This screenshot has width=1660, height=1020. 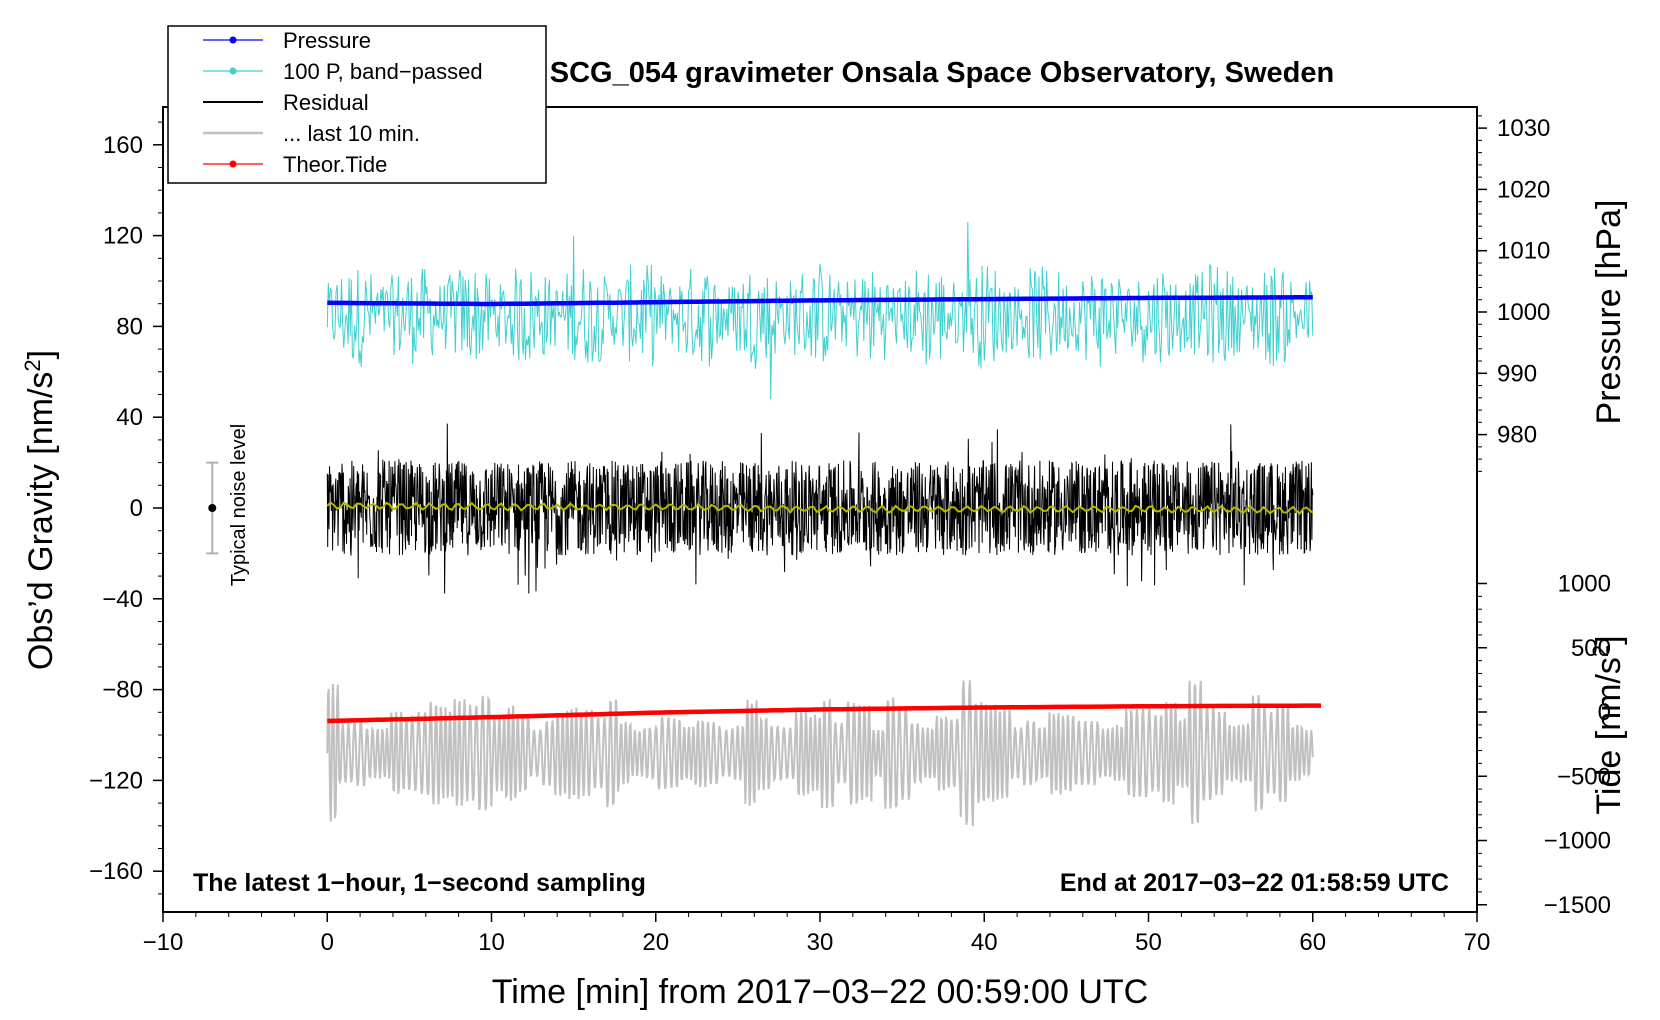 I want to click on y-tick-label-gravity: −160, so click(x=116, y=871).